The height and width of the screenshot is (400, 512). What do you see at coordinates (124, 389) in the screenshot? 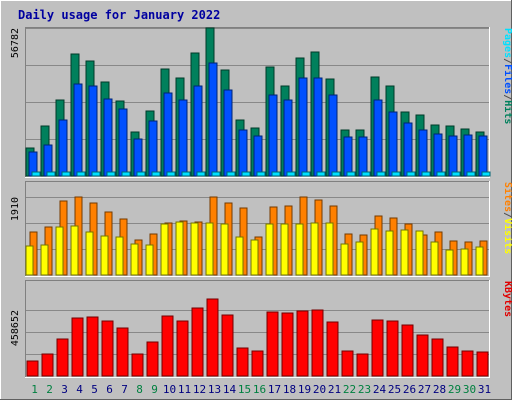
I see `x-tick-label: 7` at bounding box center [124, 389].